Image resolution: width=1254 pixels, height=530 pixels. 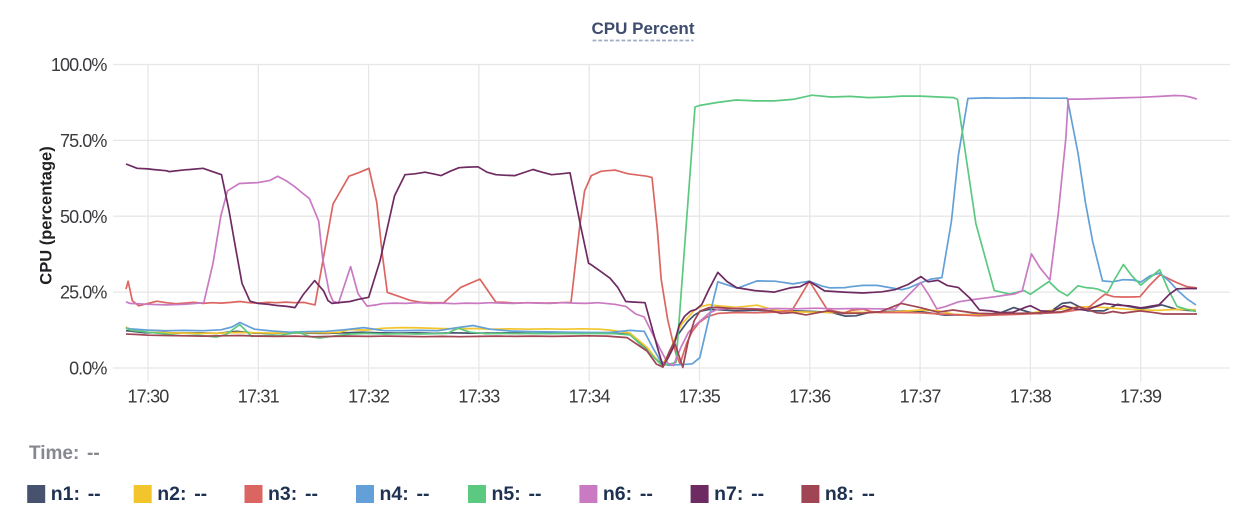 I want to click on svg-text: 17:30, so click(x=148, y=397).